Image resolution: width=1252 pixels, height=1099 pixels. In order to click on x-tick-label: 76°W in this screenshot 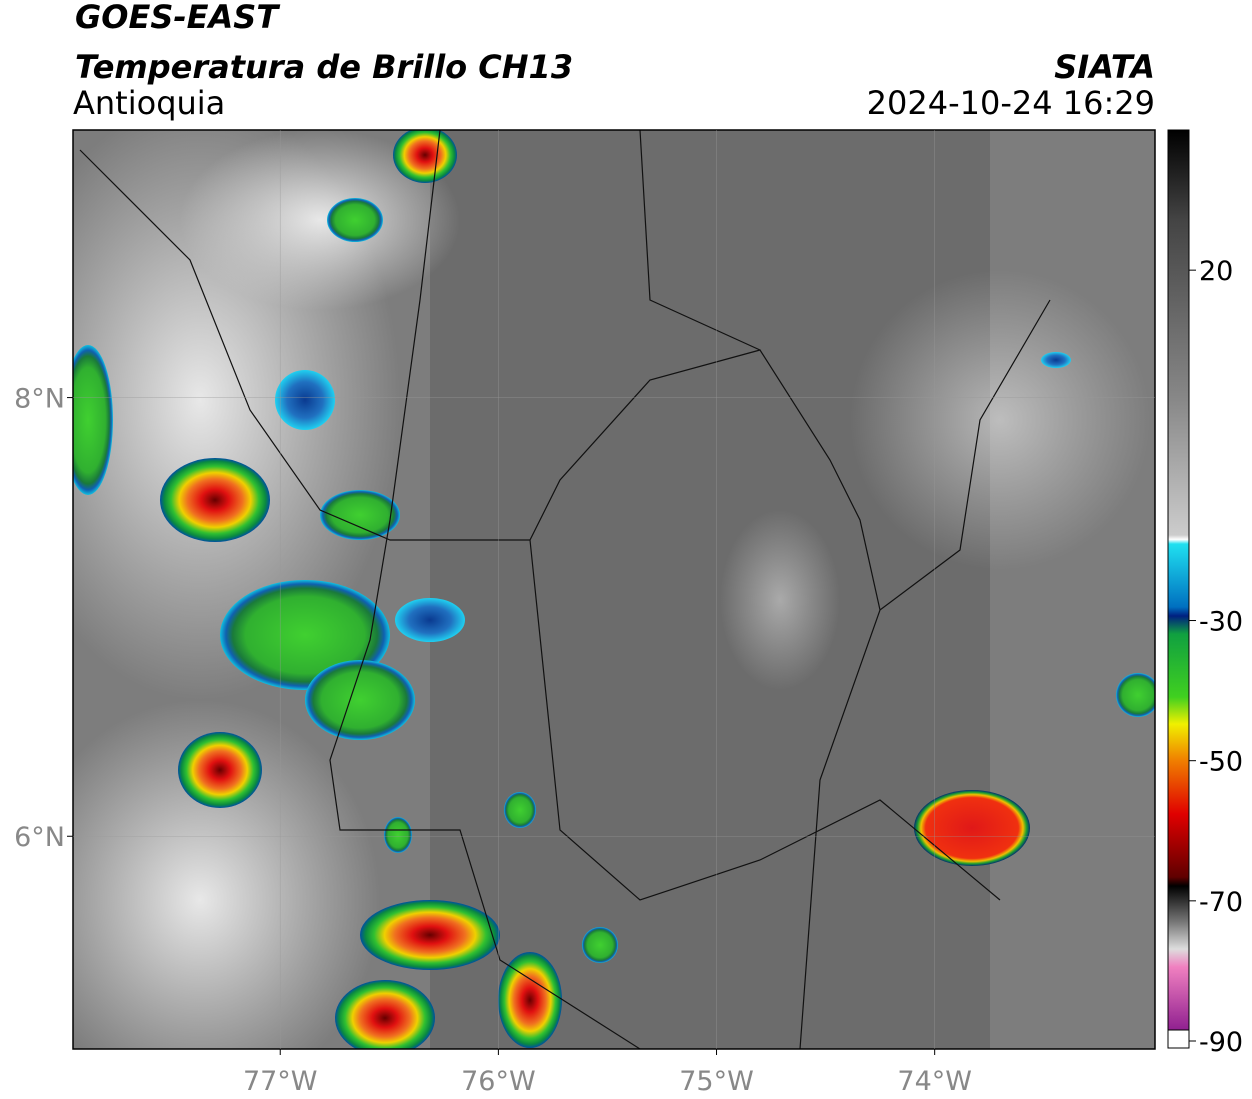, I will do `click(498, 1081)`.